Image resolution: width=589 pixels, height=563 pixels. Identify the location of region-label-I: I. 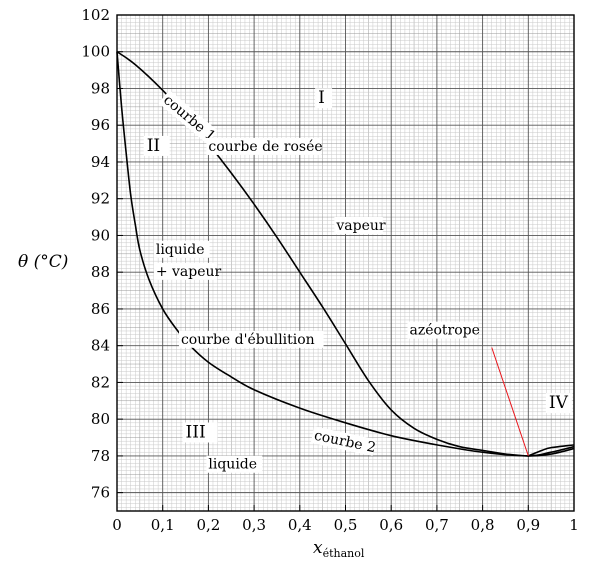
(321, 98).